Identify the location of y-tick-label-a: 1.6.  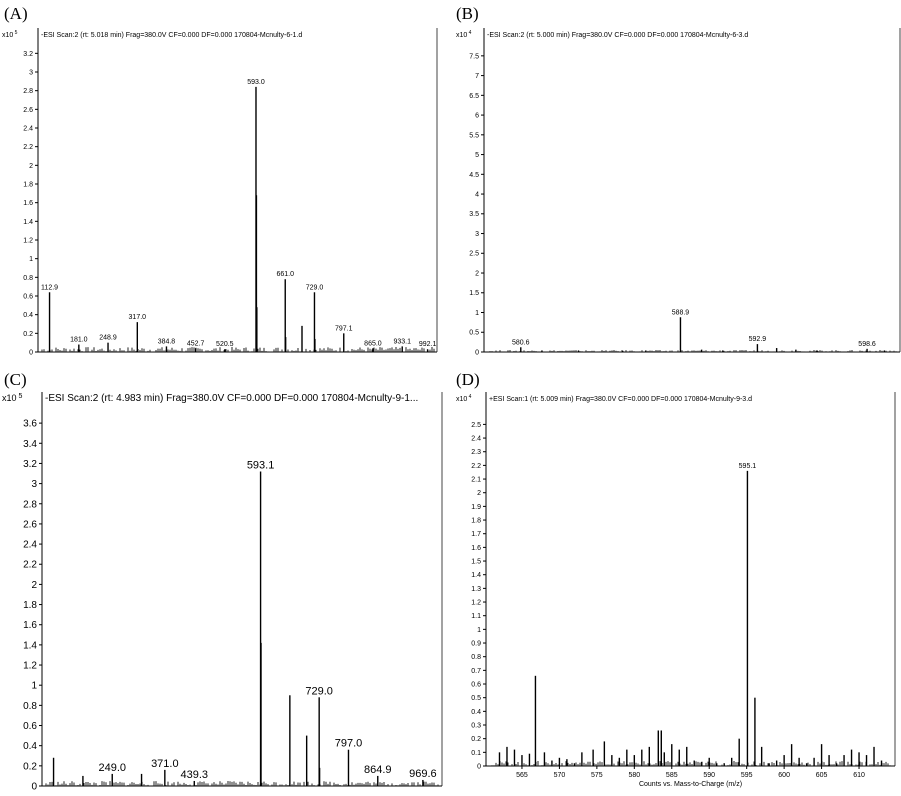
(28, 203).